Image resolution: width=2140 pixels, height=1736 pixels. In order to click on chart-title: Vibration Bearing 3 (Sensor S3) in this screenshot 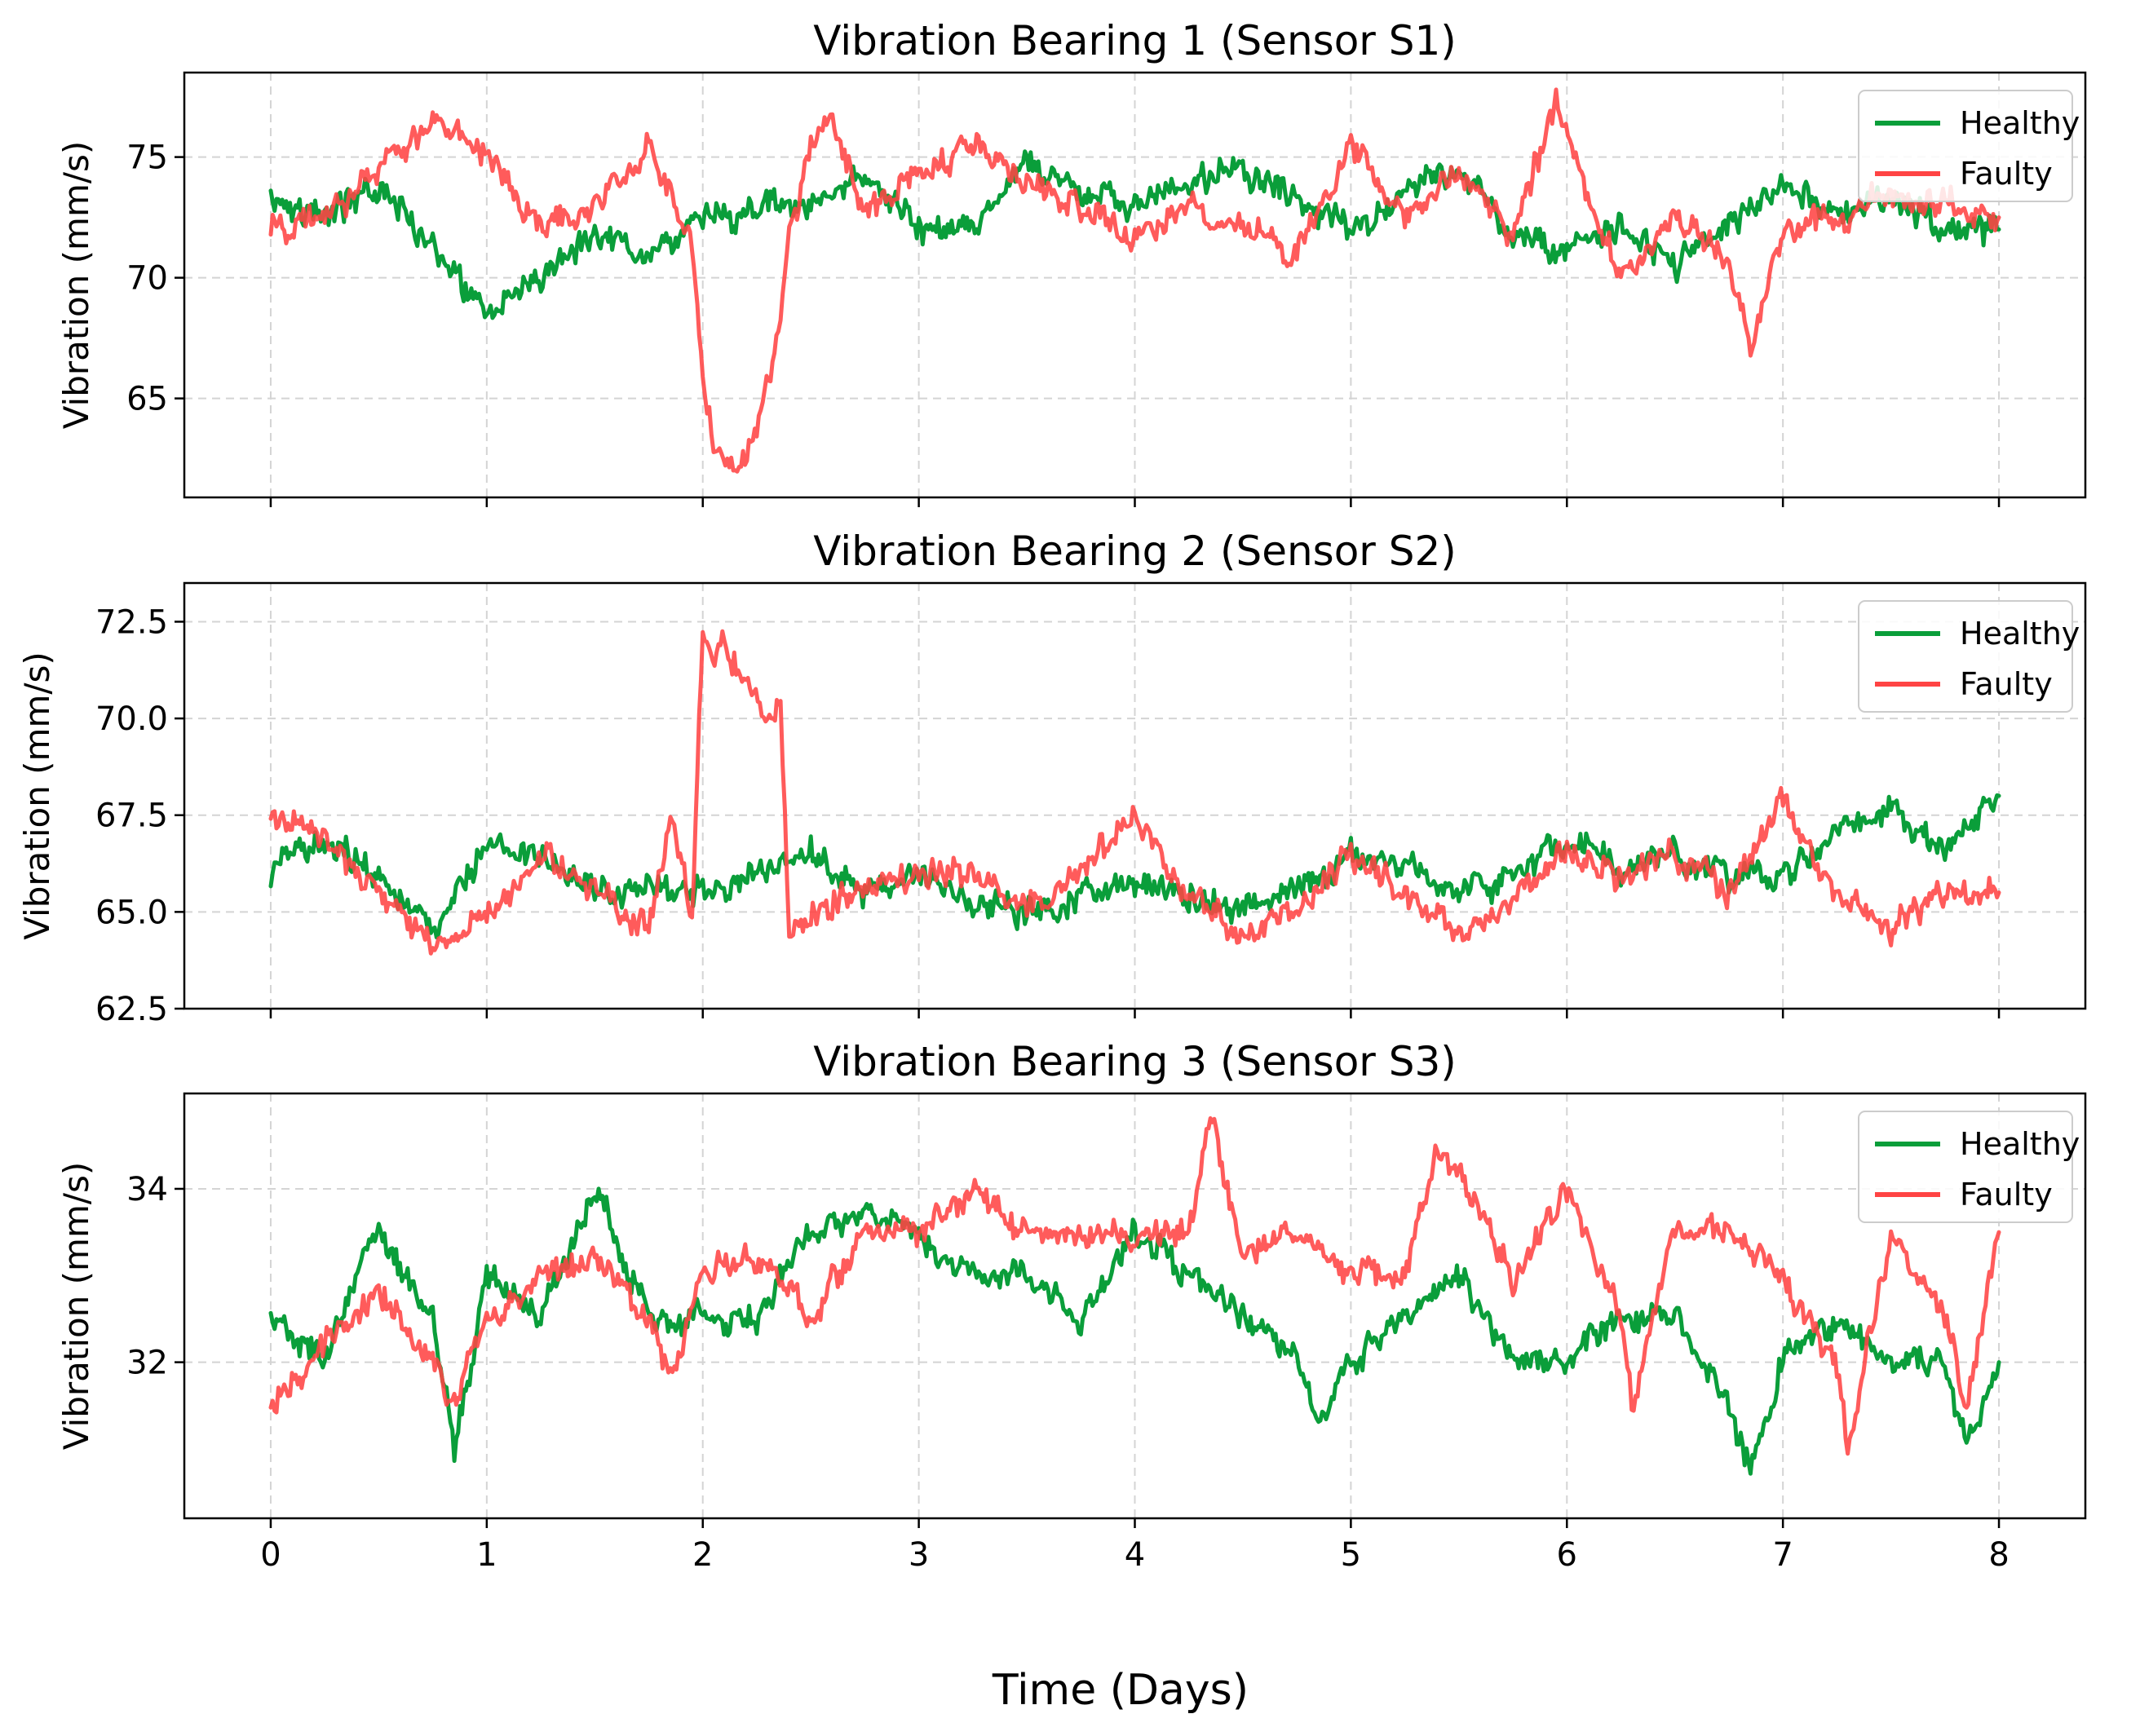, I will do `click(1135, 1061)`.